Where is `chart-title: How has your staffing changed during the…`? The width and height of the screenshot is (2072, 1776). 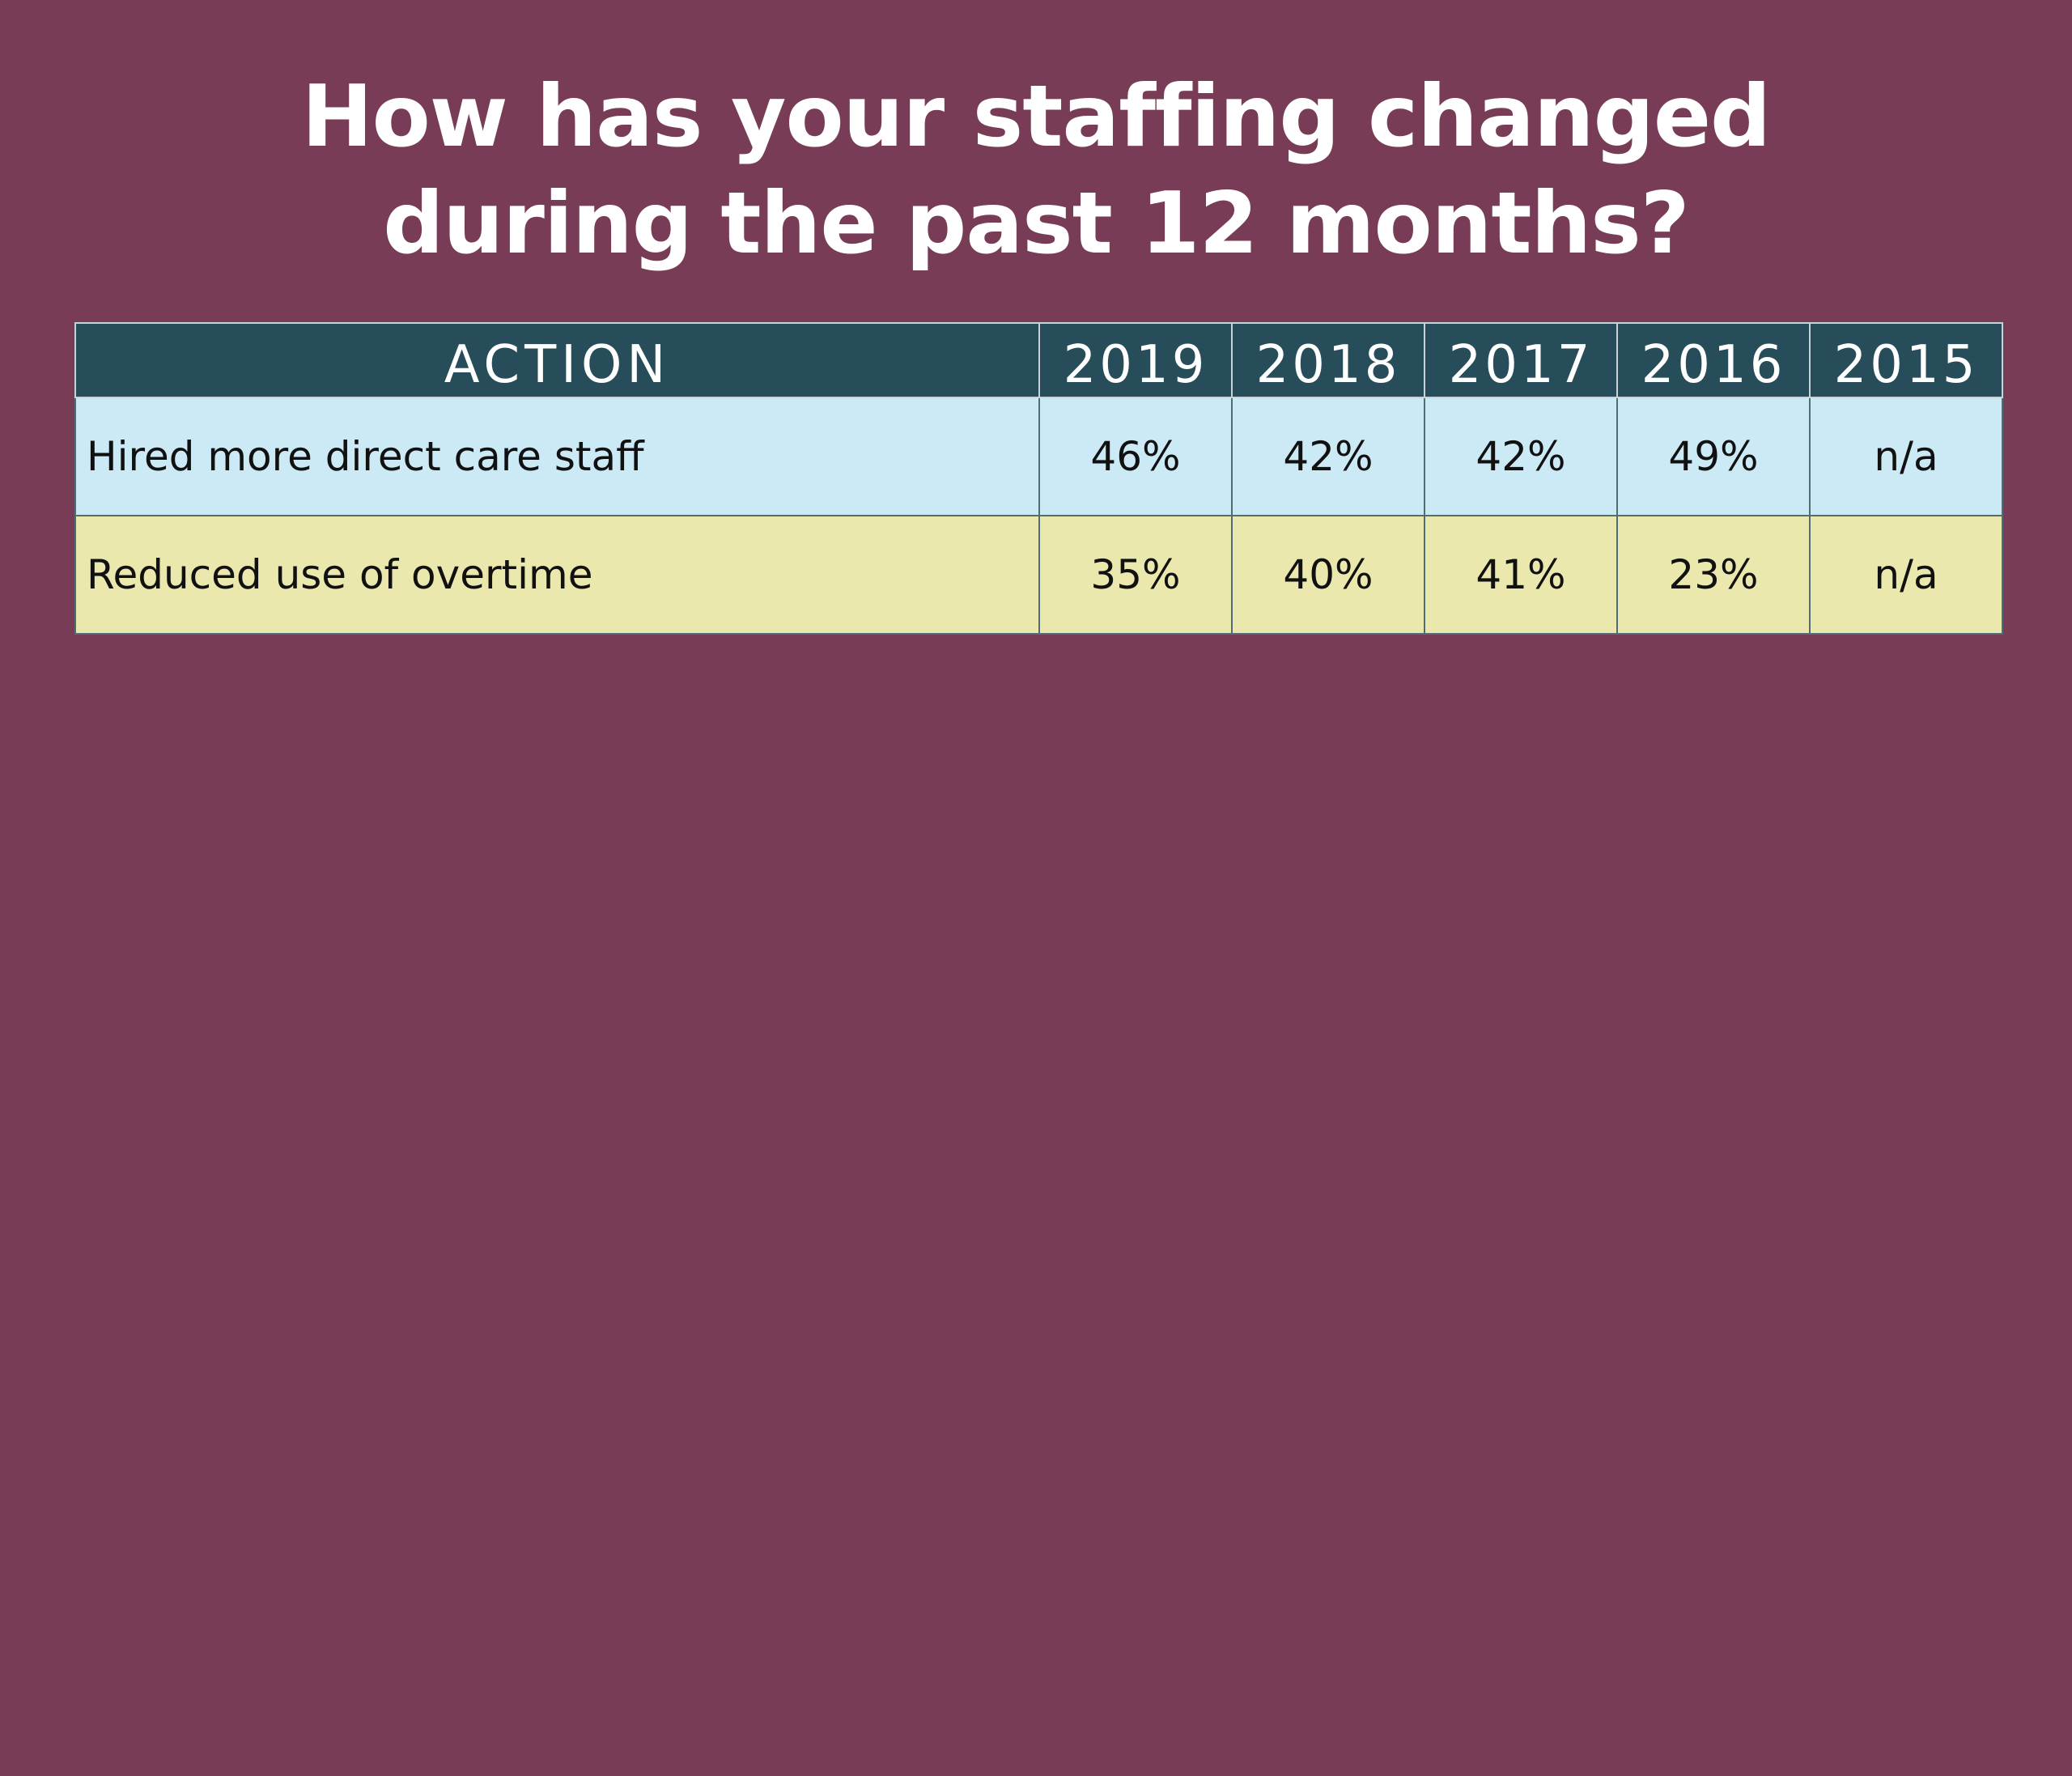 chart-title: How has your staffing changed during the… is located at coordinates (1036, 170).